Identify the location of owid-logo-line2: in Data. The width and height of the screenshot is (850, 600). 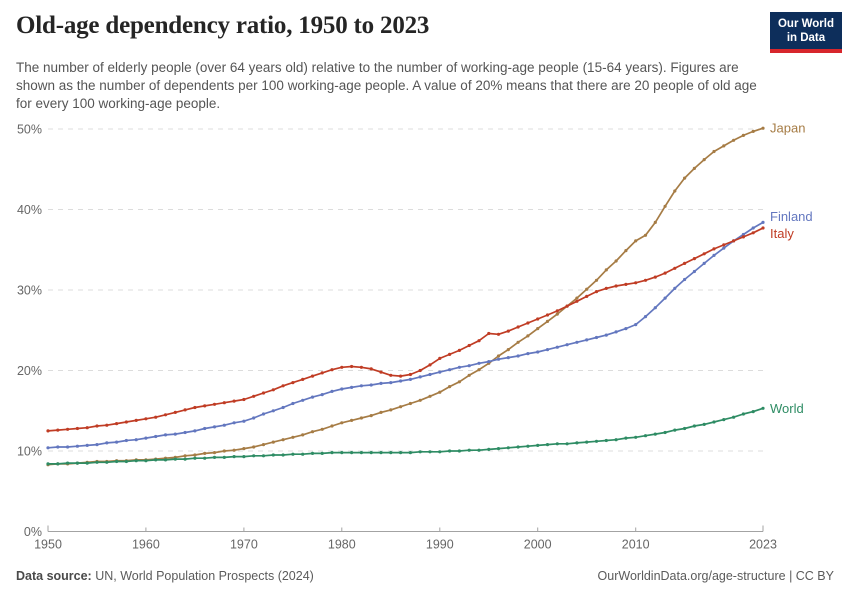
(806, 38).